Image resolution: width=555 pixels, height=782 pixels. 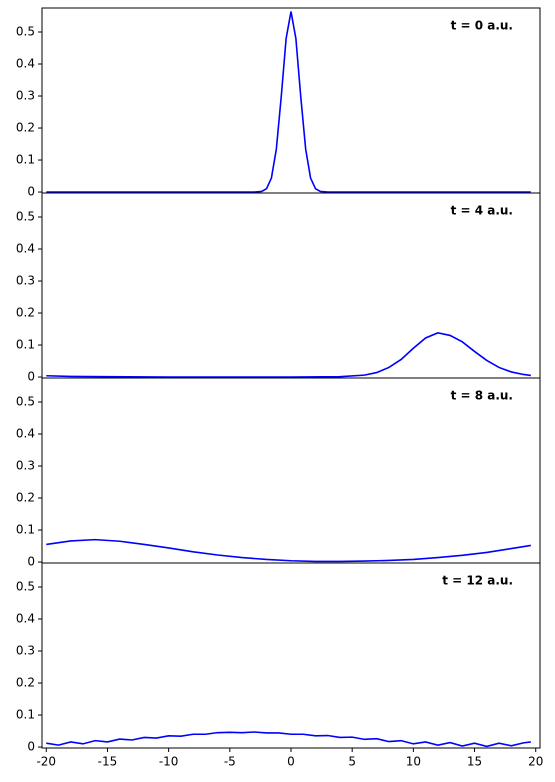 I want to click on x-tick-label: -15, so click(x=108, y=762).